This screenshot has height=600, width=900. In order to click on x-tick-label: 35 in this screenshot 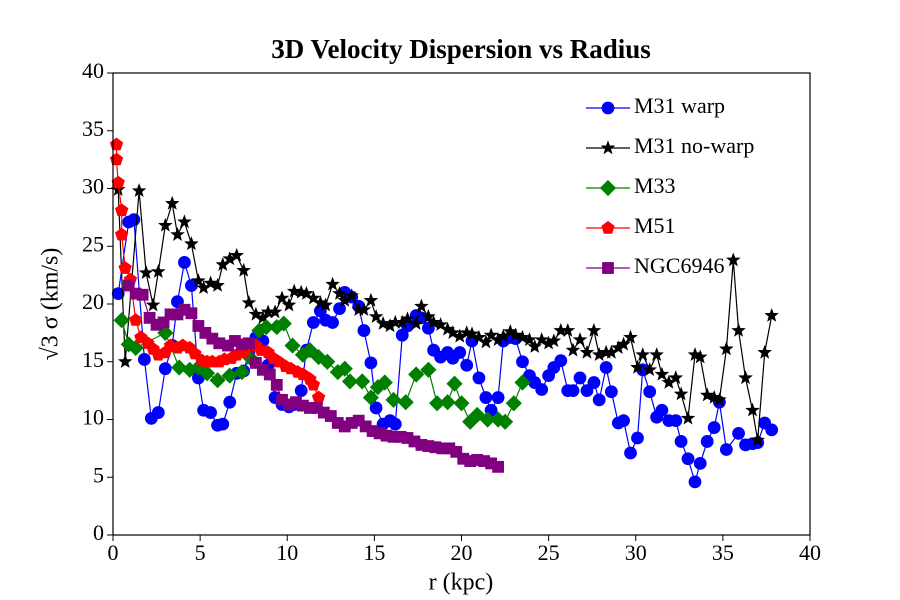, I will do `click(723, 552)`.